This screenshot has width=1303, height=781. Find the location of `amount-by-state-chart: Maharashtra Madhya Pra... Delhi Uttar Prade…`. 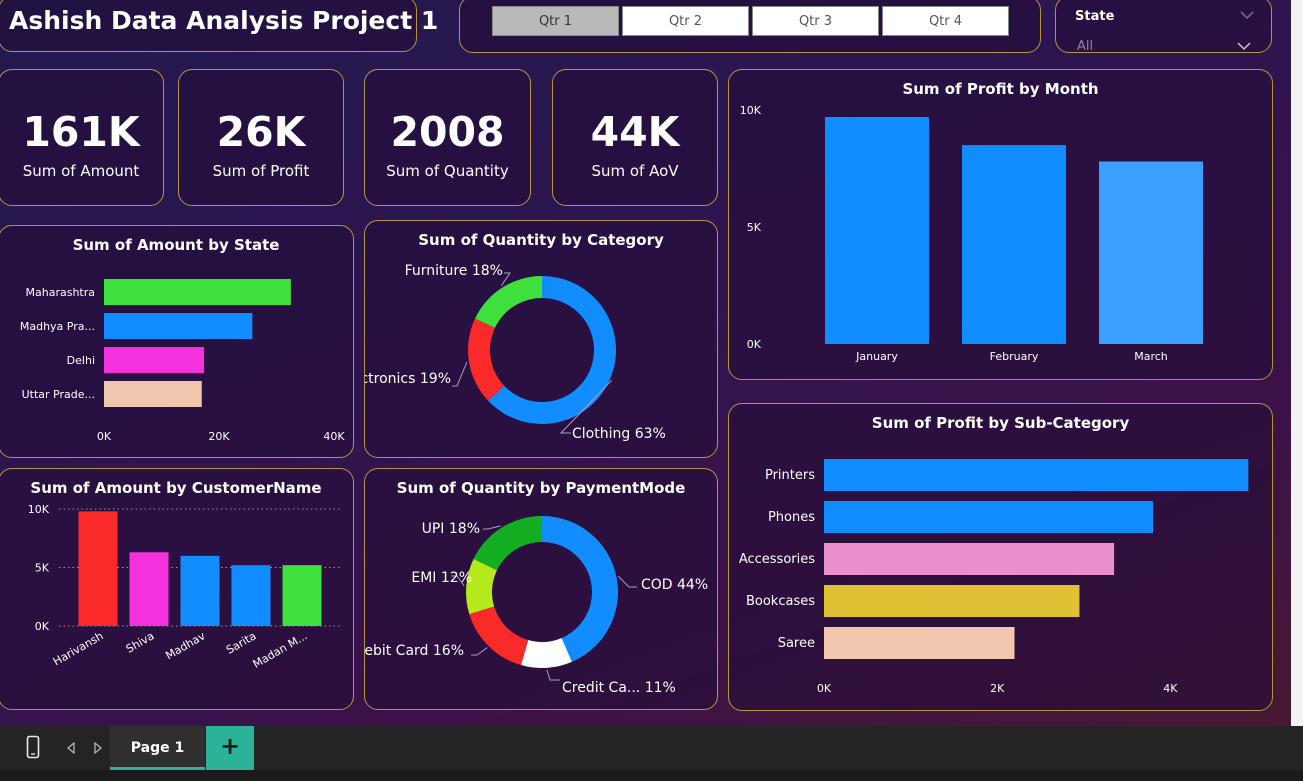

amount-by-state-chart: Maharashtra Madhya Pra... Delhi Uttar Prade… is located at coordinates (182, 361).